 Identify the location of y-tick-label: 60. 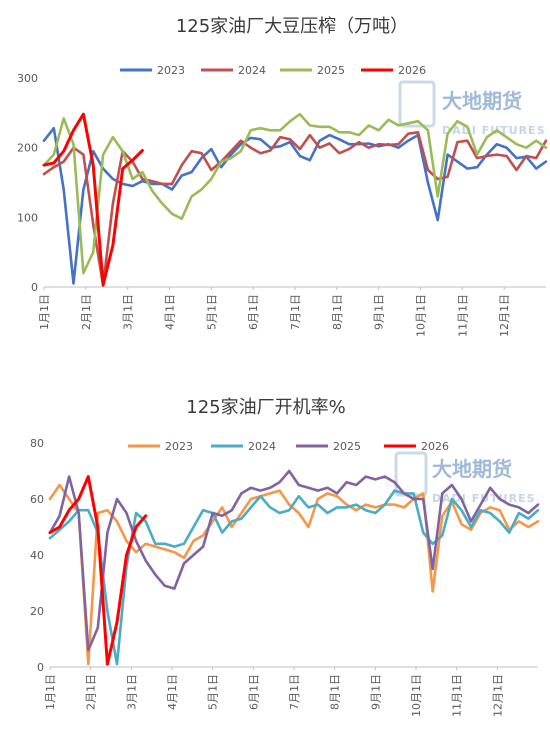
(37, 499).